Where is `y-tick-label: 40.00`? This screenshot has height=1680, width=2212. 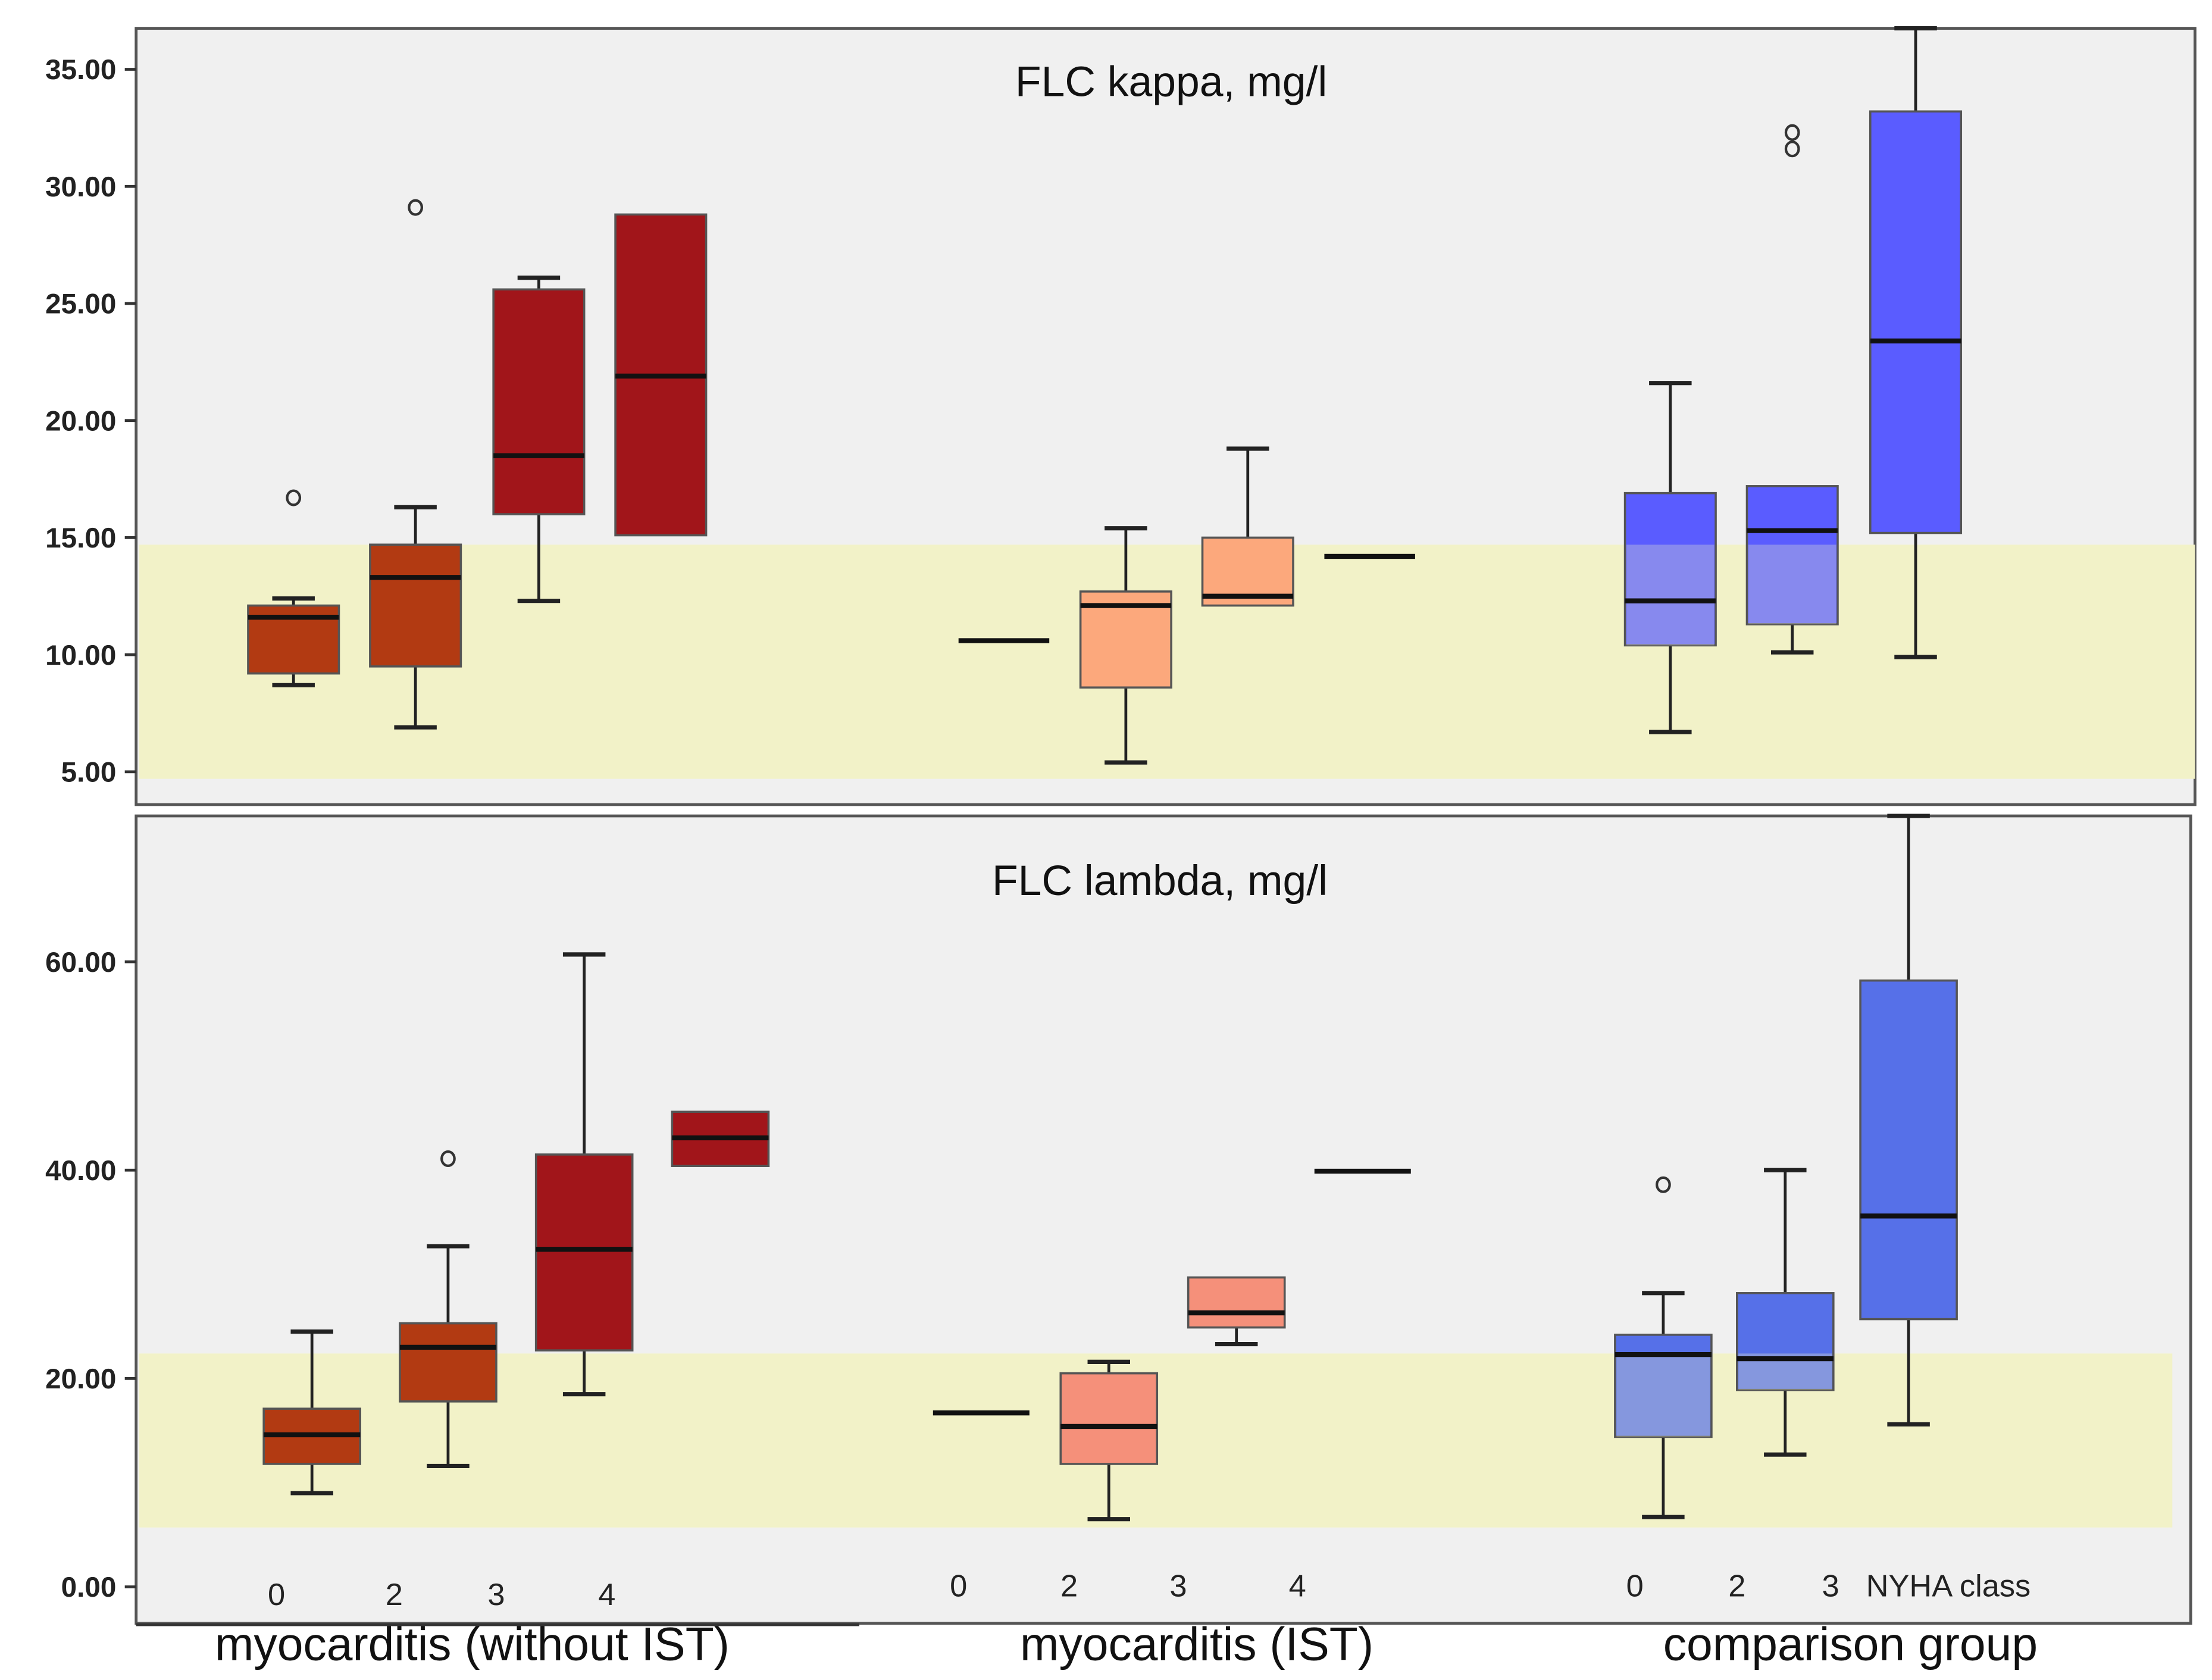 y-tick-label: 40.00 is located at coordinates (81, 1171).